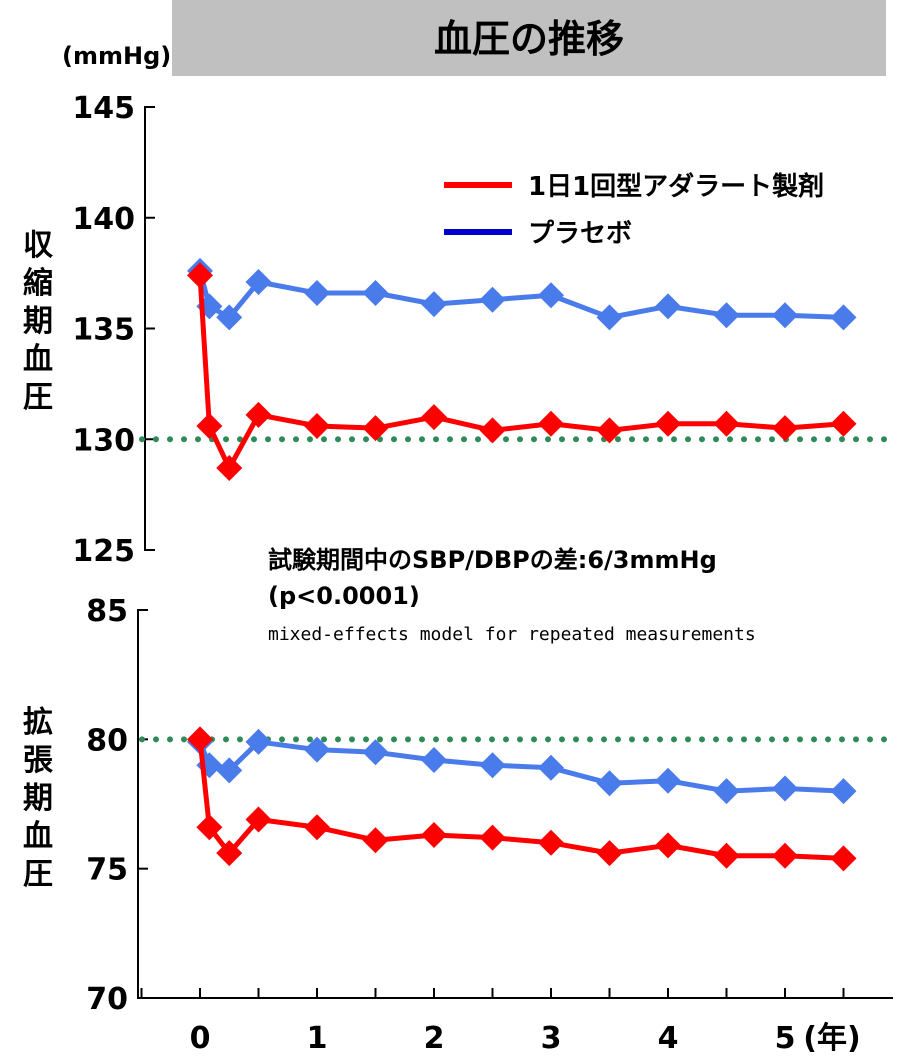 Image resolution: width=910 pixels, height=1058 pixels. Describe the element at coordinates (580, 234) in the screenshot. I see `legend-label-placebo: プラセボ` at that location.